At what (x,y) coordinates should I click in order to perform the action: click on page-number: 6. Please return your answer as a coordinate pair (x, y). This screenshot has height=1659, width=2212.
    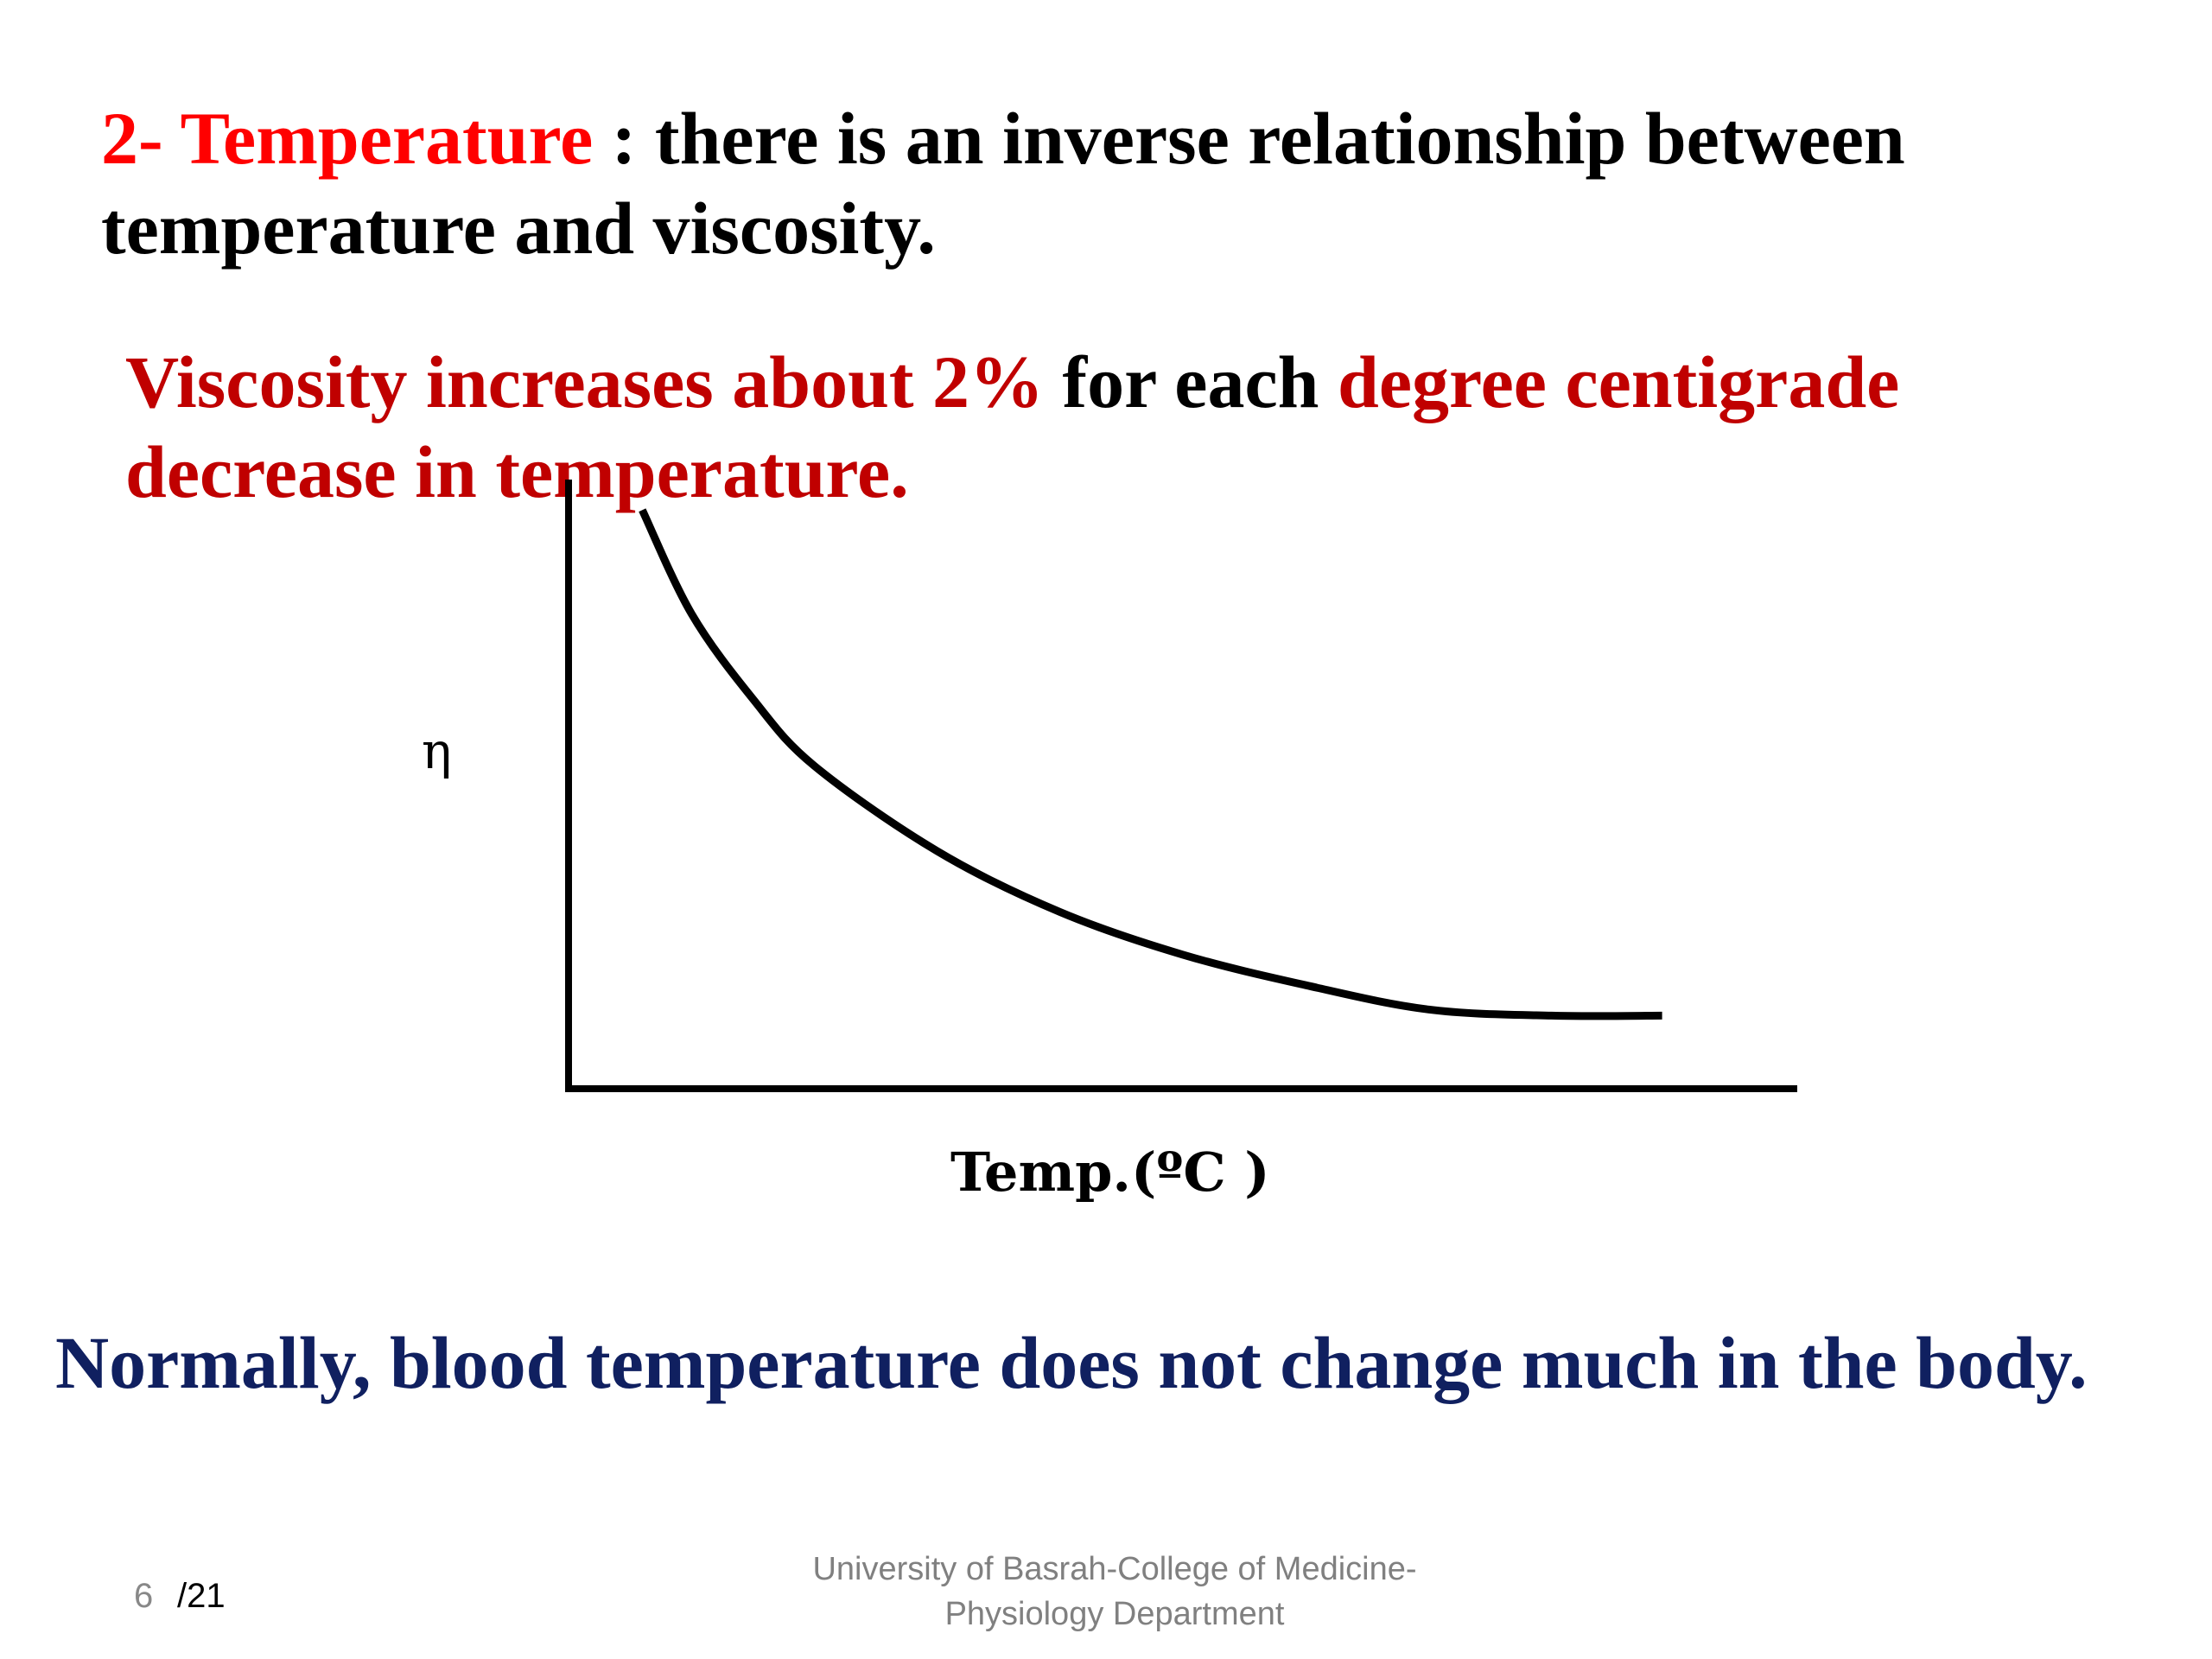
    Looking at the image, I should click on (144, 1596).